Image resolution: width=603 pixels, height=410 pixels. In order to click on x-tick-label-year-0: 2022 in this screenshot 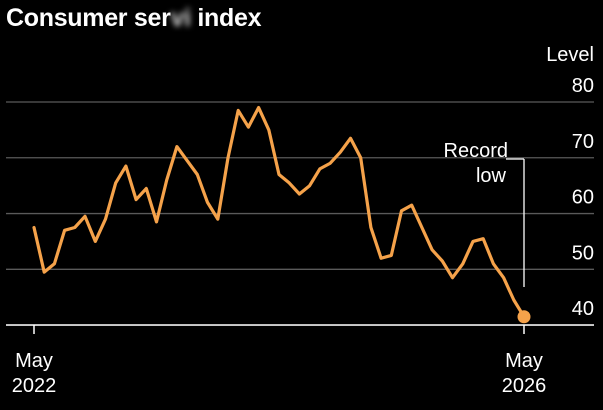, I will do `click(34, 386)`.